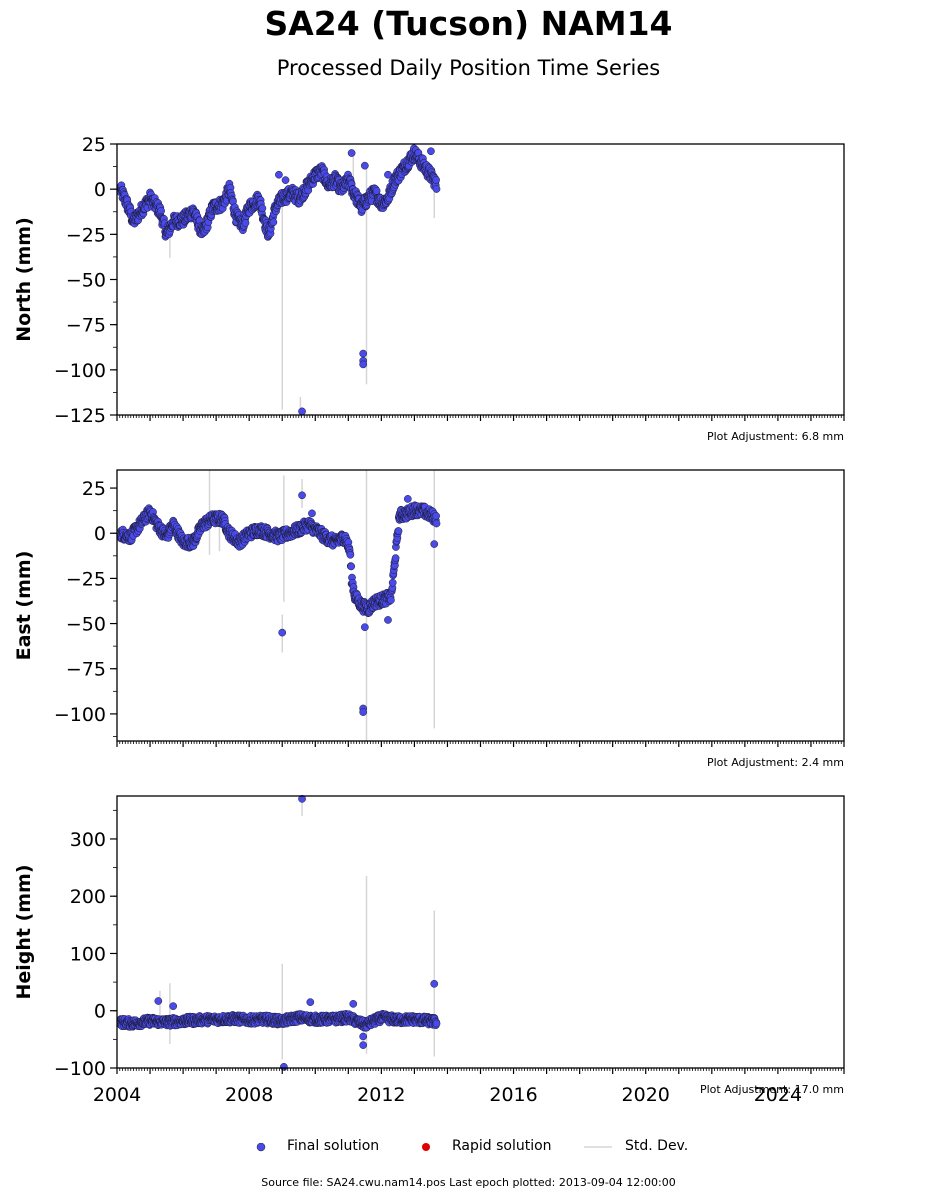  I want to click on x-tick-label: 2016, so click(513, 1095).